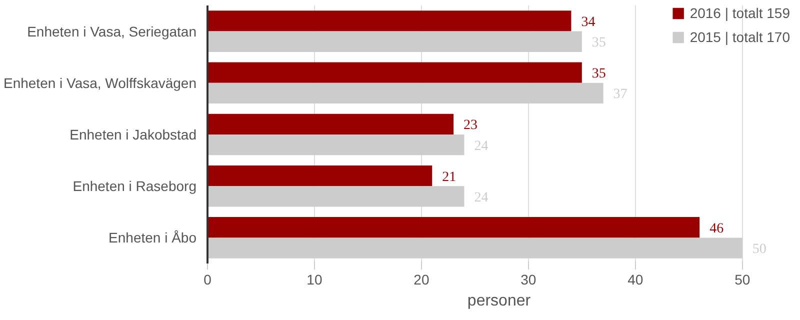 Image resolution: width=800 pixels, height=320 pixels. Describe the element at coordinates (134, 186) in the screenshot. I see `y-tick-label: Enheten i Raseborg` at that location.